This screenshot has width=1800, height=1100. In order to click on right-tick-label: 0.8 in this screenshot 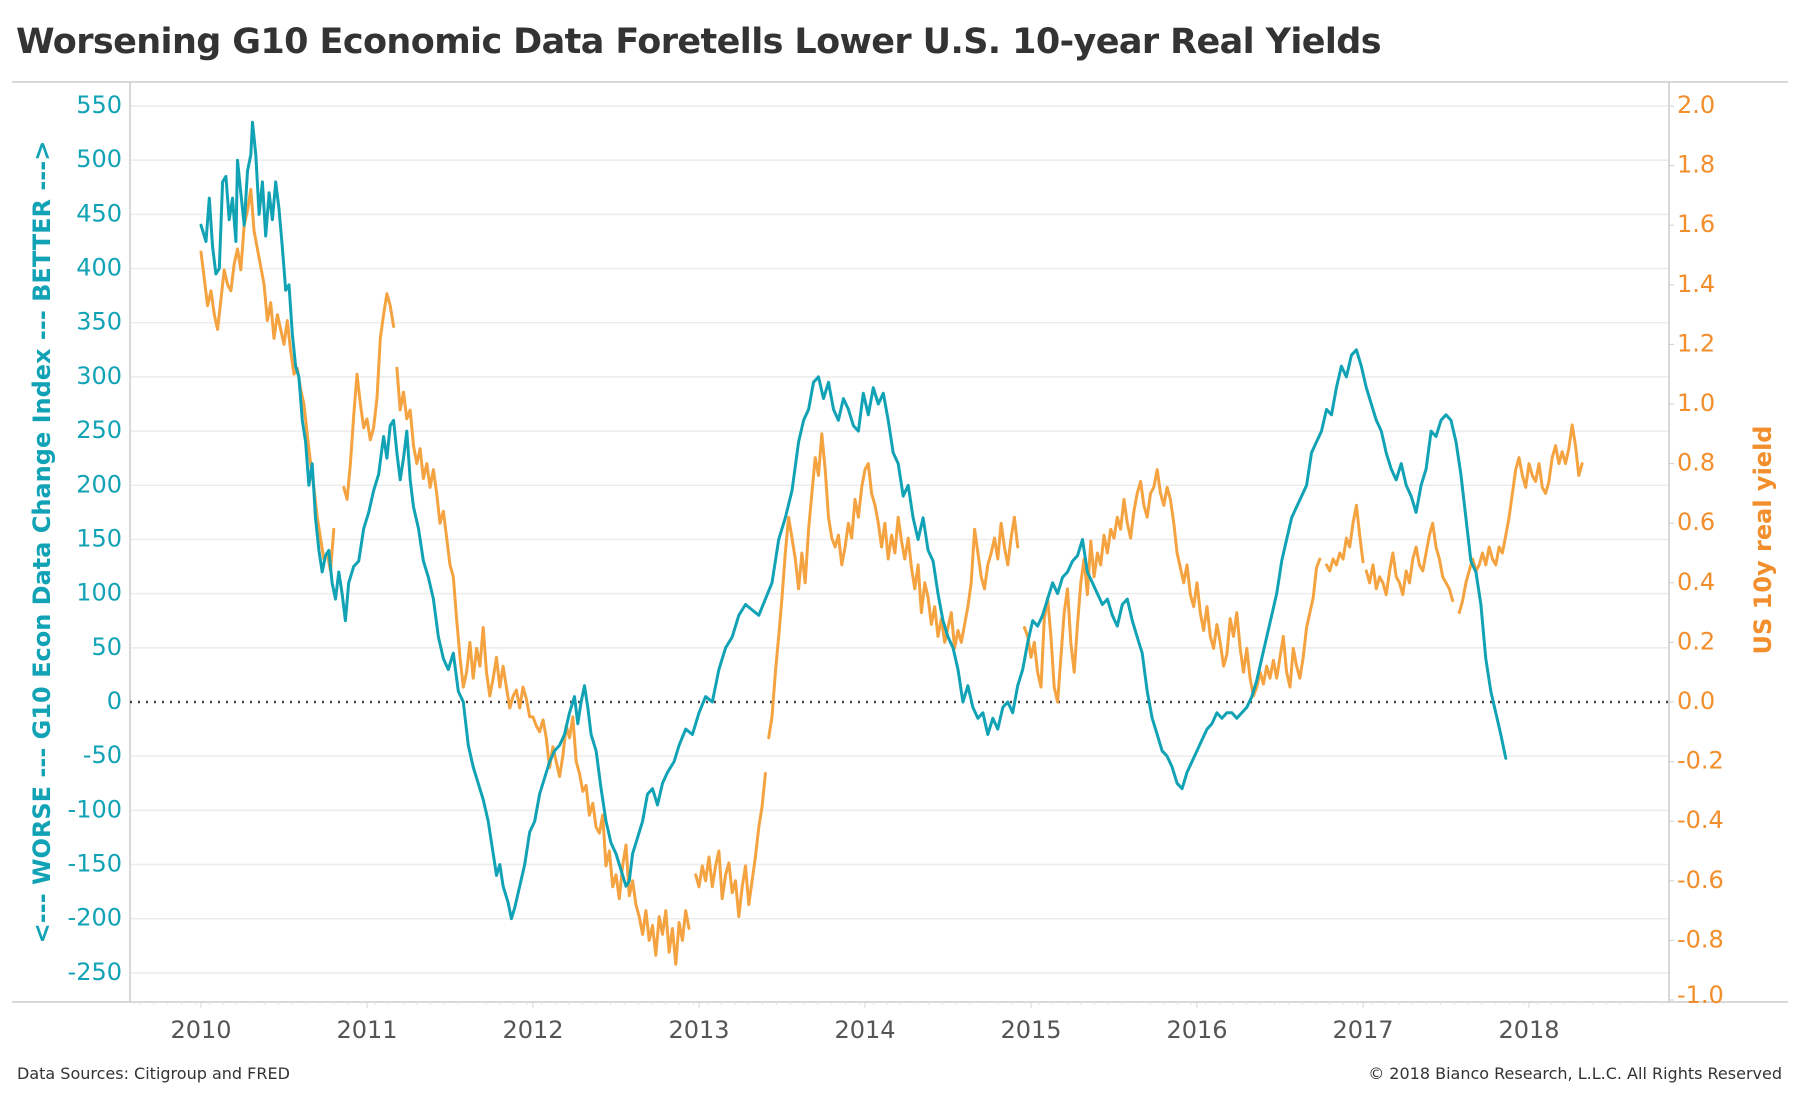, I will do `click(1696, 463)`.